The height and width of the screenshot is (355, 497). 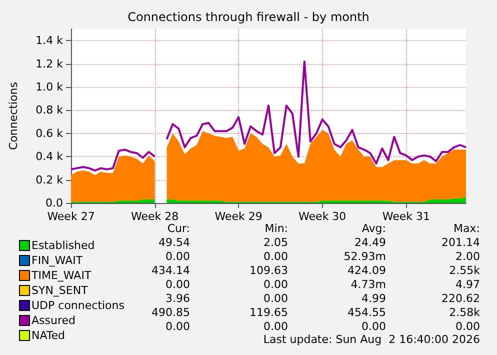 I want to click on text: 434.14, so click(x=171, y=270).